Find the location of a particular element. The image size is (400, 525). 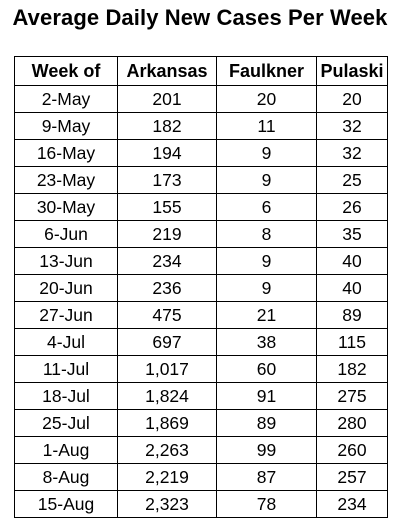

cell-faulkner: 91 is located at coordinates (266, 396).